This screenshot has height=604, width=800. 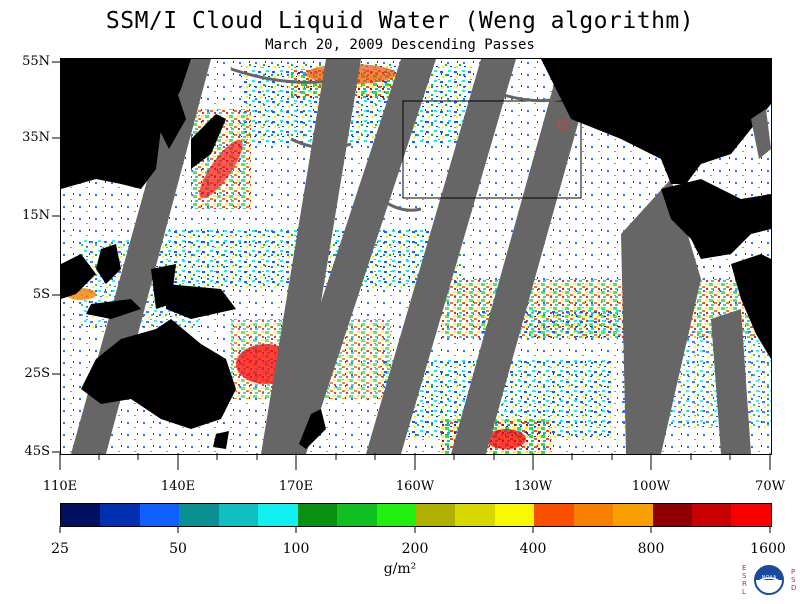 I want to click on lon-label-170e: 170E, so click(x=296, y=486).